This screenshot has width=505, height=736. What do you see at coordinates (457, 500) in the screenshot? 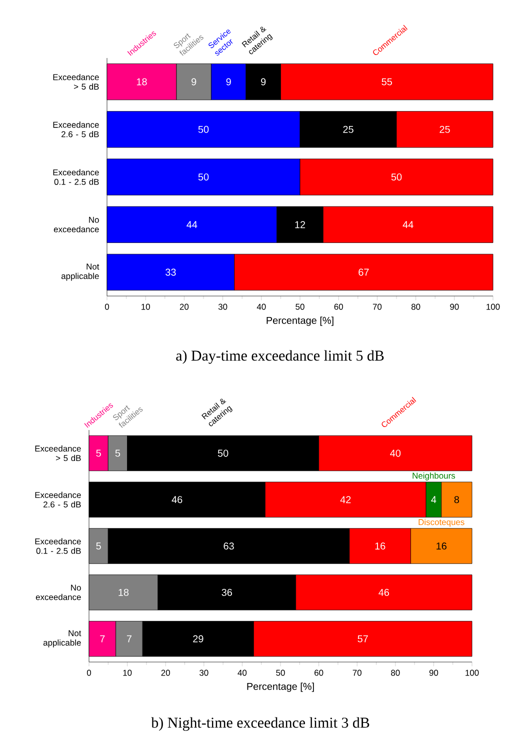
I see `data-label: 8` at bounding box center [457, 500].